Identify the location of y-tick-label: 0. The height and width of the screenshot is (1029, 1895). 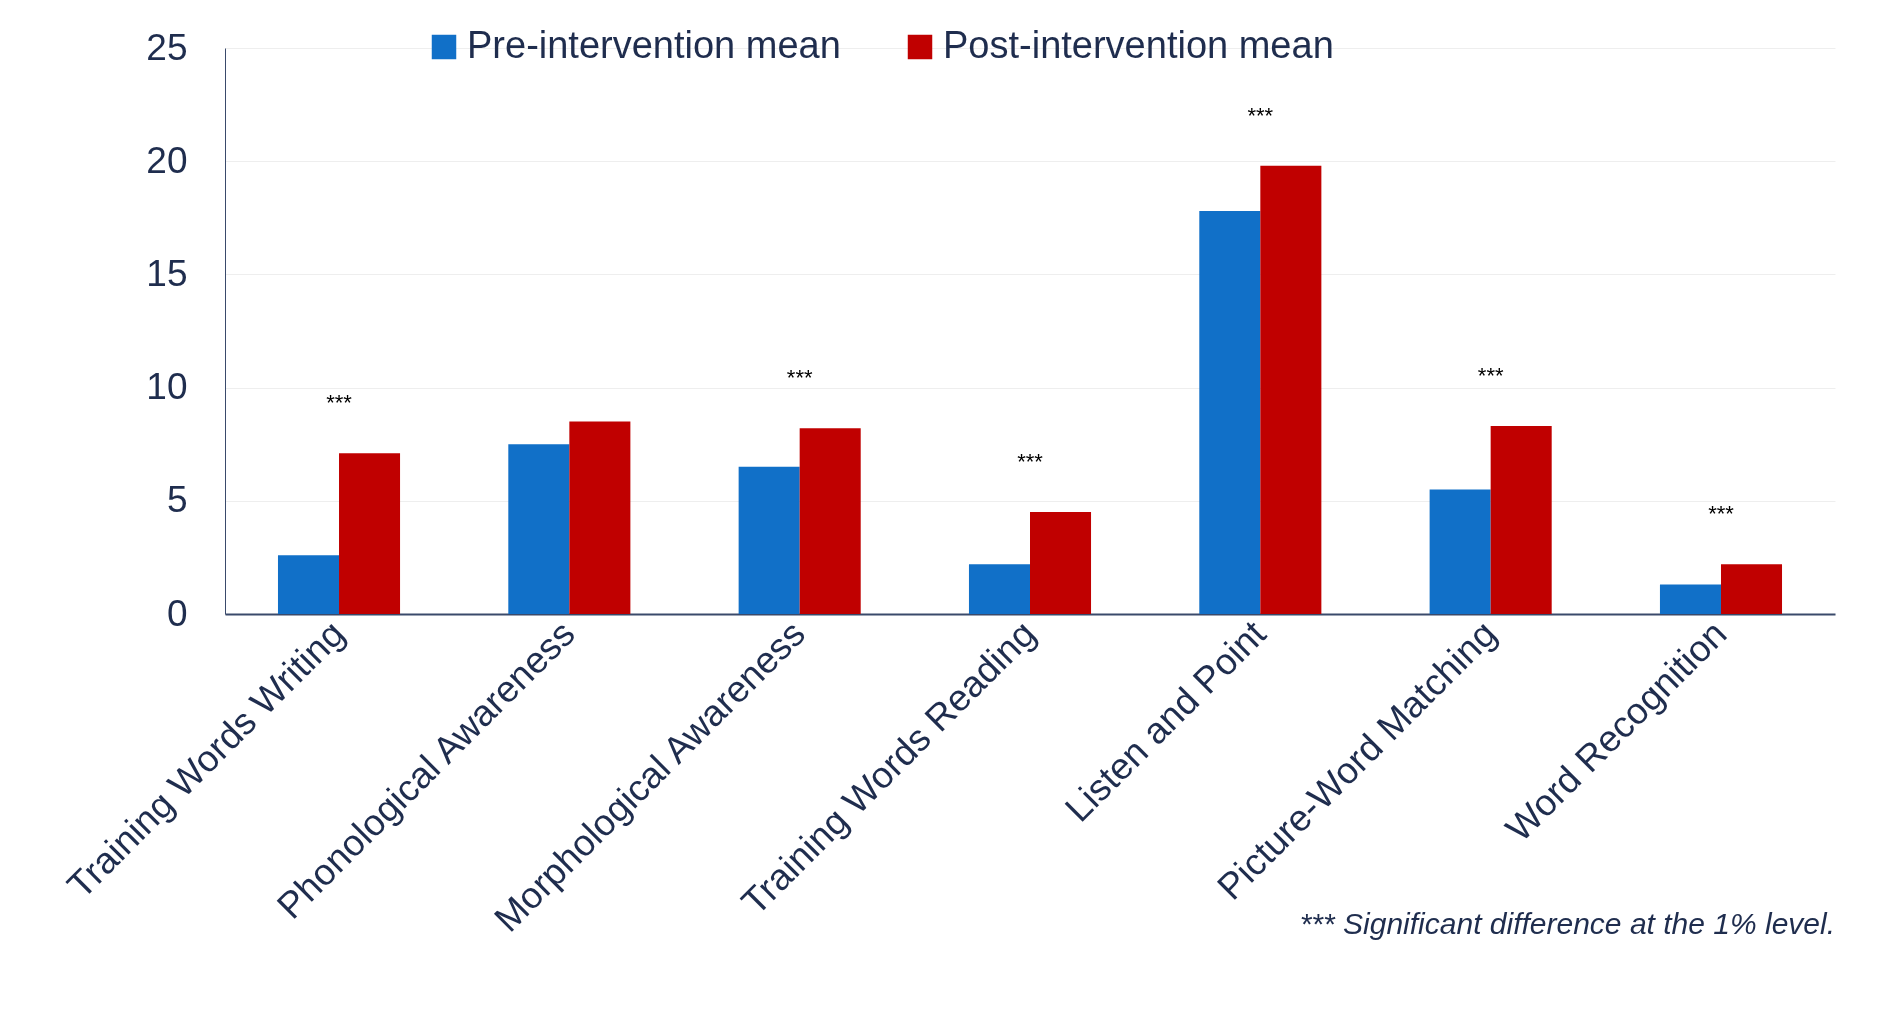
(177, 613).